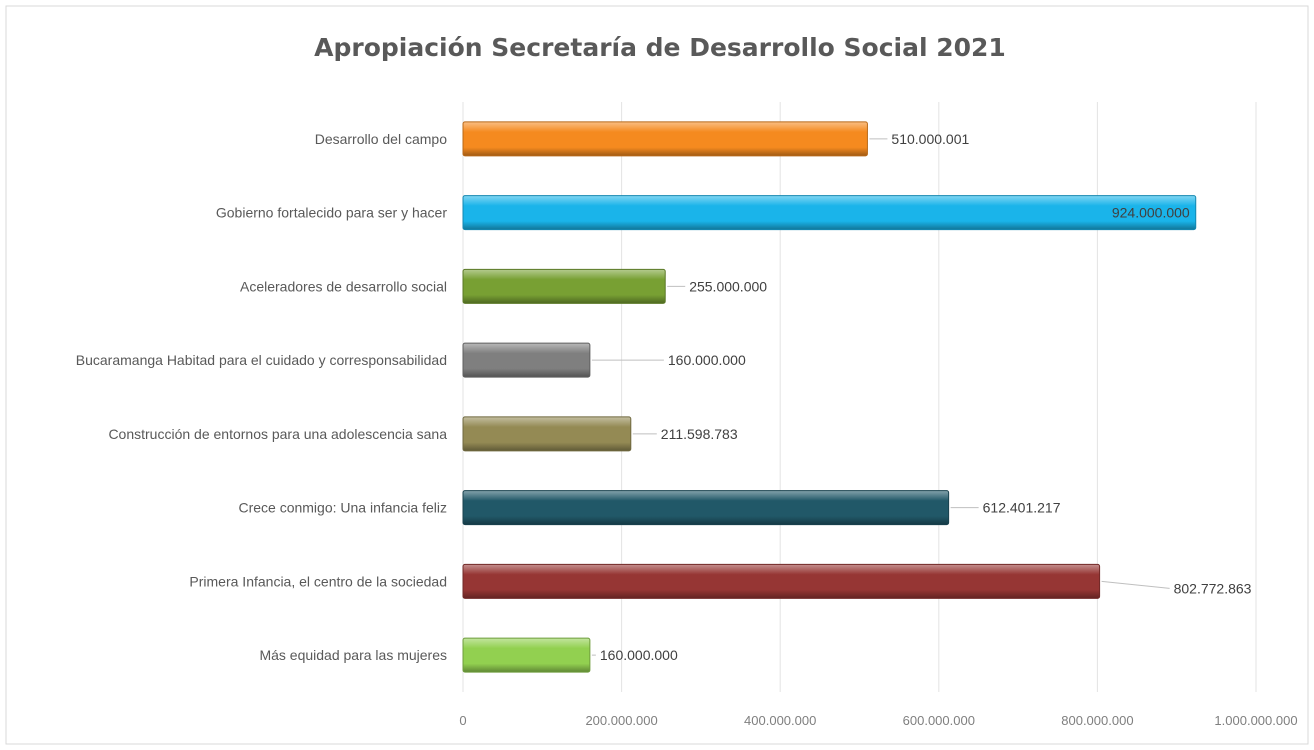  Describe the element at coordinates (930, 139) in the screenshot. I see `data-label: 510.000.001` at that location.